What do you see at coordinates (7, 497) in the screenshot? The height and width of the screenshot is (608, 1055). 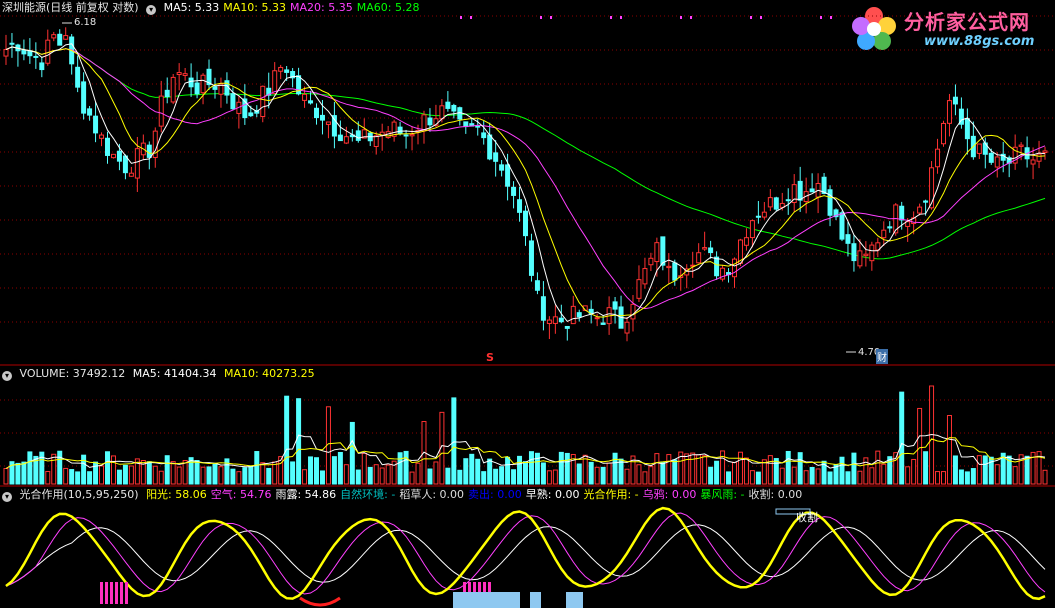 I see `indicator-menu-icon: ▾` at bounding box center [7, 497].